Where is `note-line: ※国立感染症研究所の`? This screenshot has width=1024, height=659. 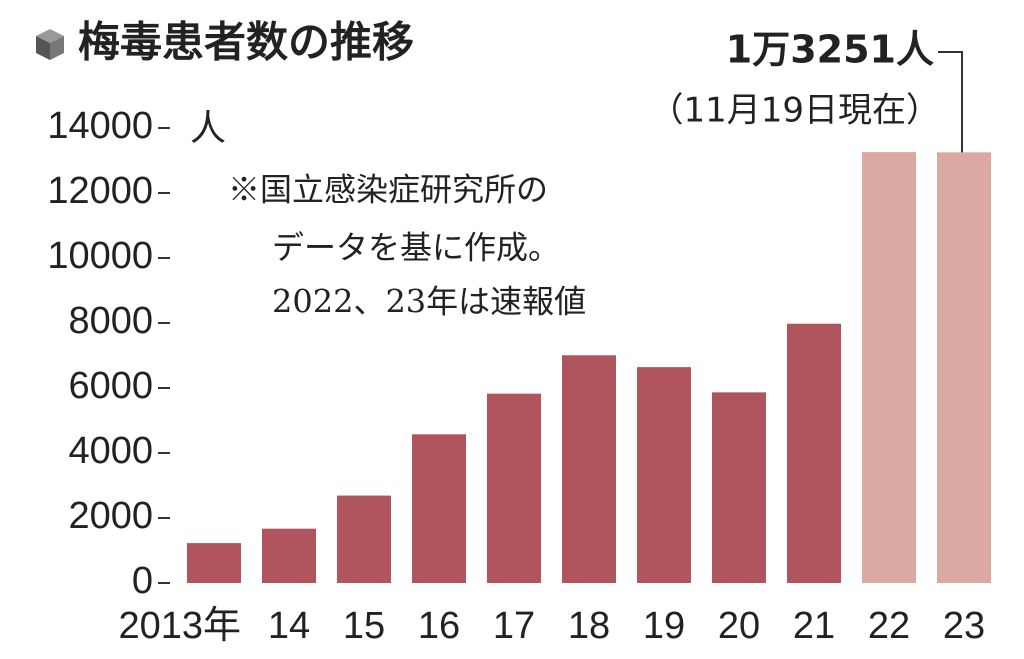
note-line: ※国立感染症研究所の is located at coordinates (388, 190).